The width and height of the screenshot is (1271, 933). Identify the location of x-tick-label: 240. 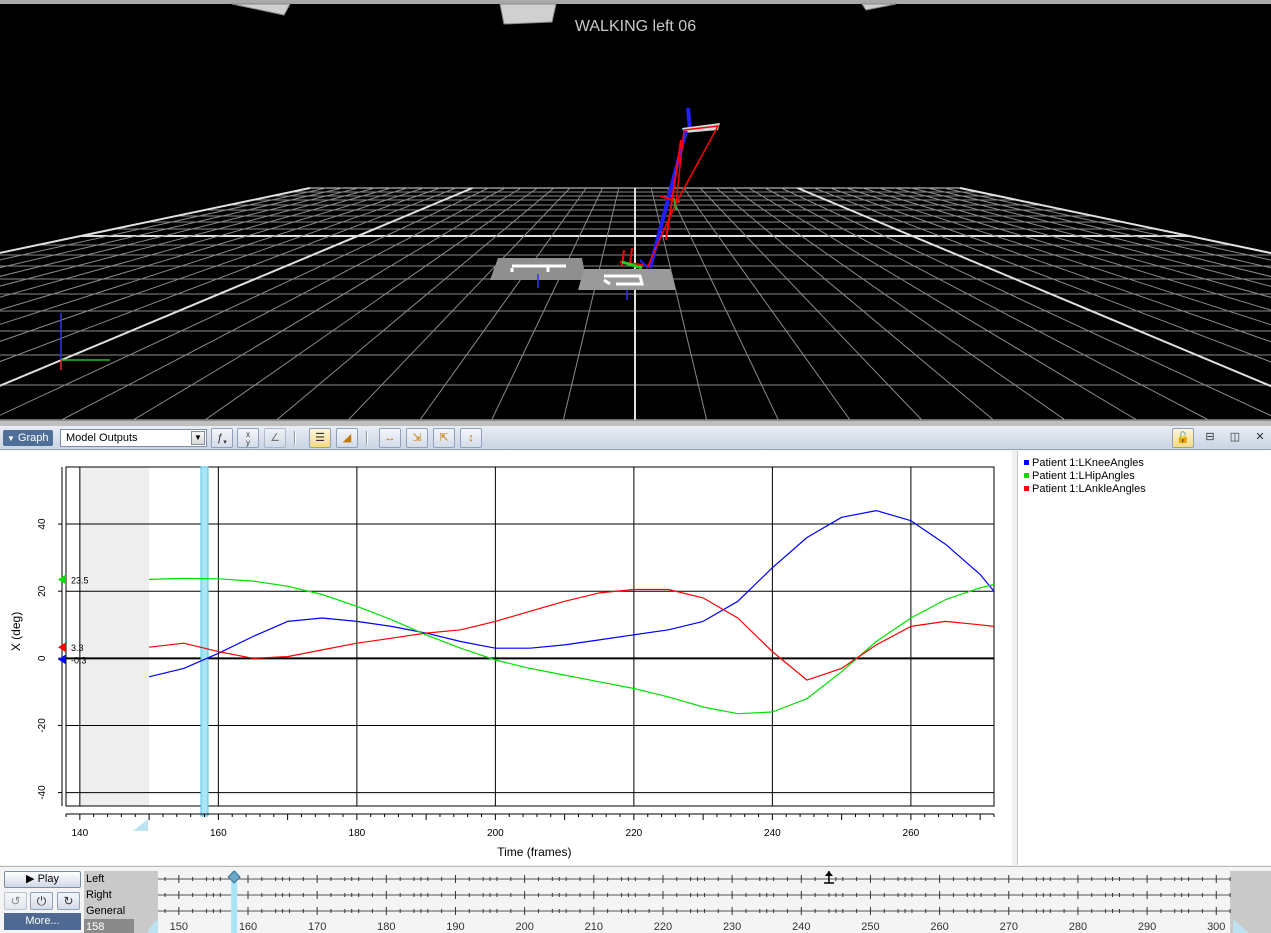
(772, 833).